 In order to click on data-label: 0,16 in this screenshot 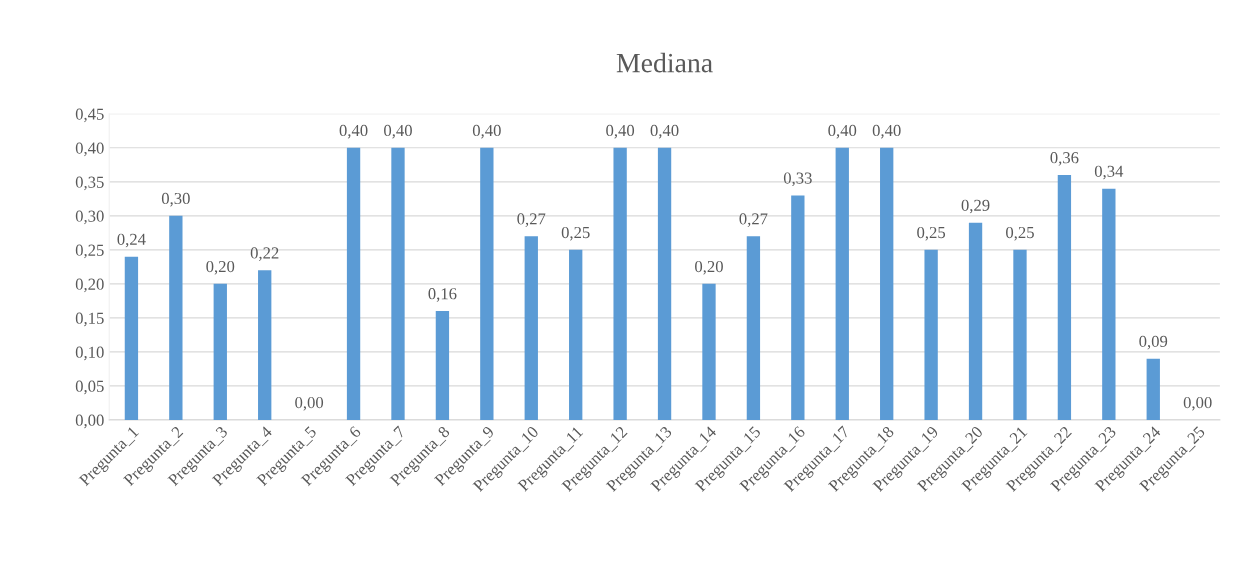, I will do `click(442, 295)`.